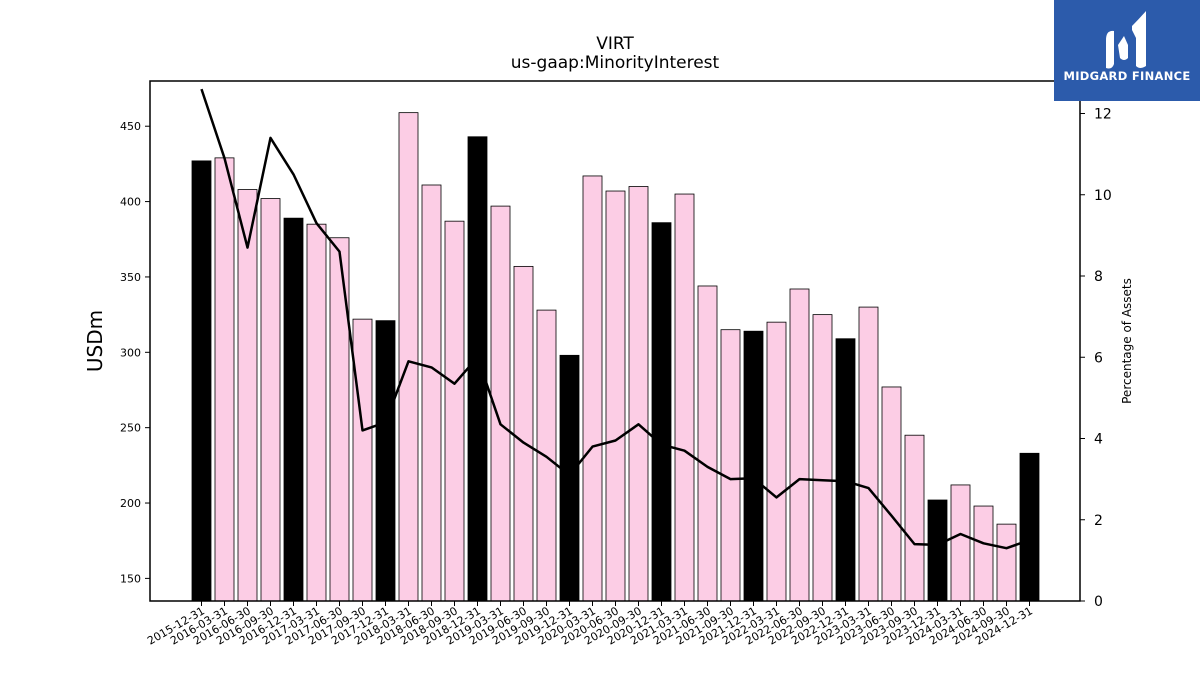  Describe the element at coordinates (1098, 521) in the screenshot. I see `y2-tick-label: 2` at that location.